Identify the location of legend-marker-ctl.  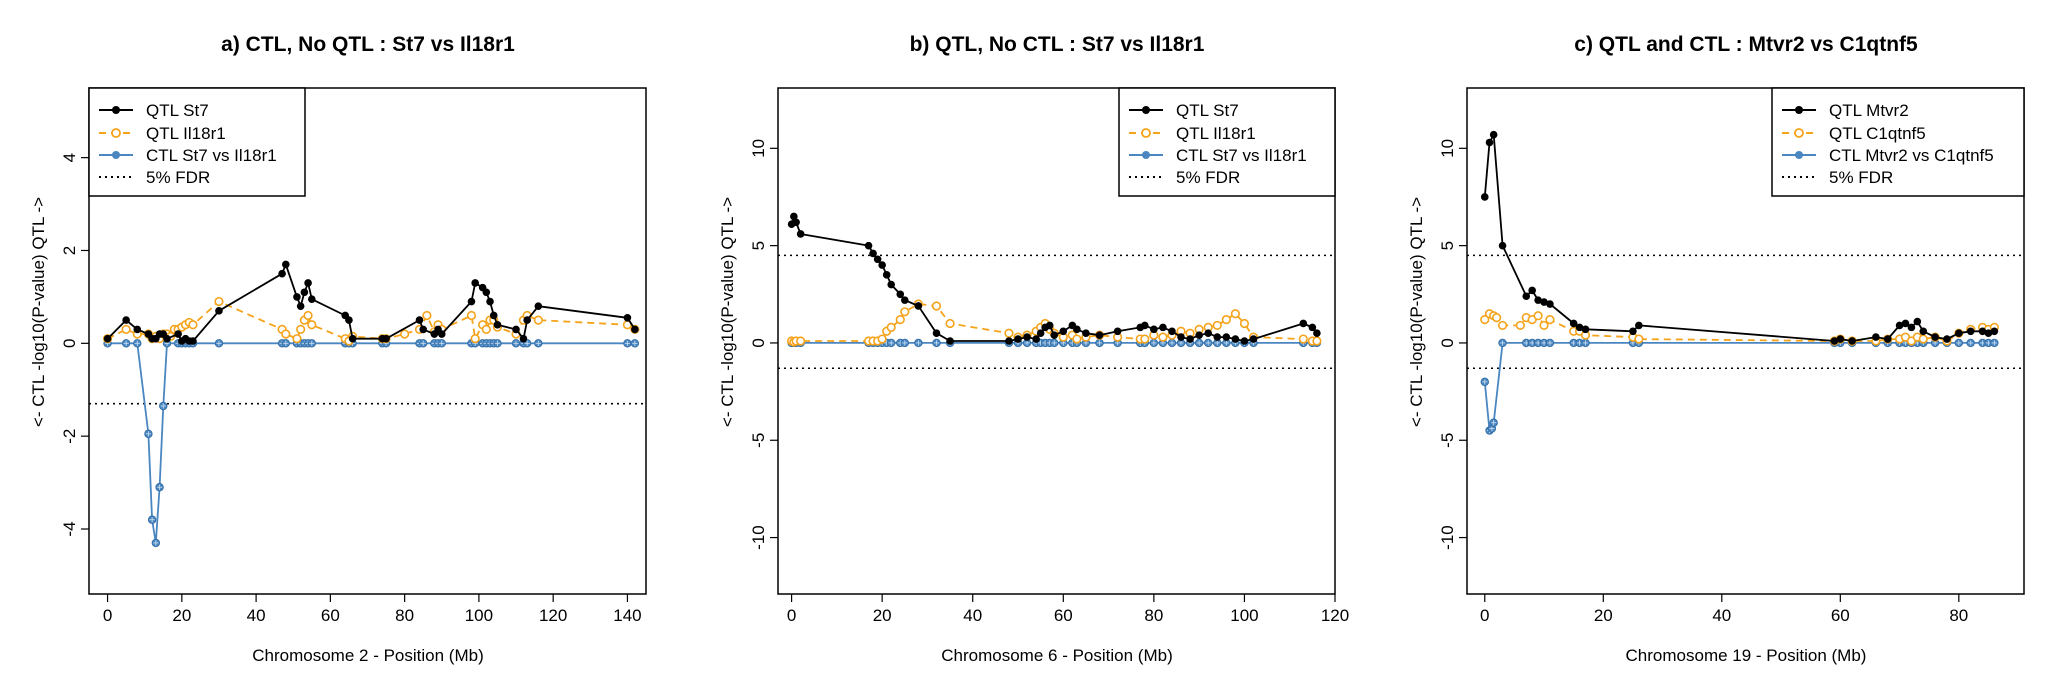
(1146, 155).